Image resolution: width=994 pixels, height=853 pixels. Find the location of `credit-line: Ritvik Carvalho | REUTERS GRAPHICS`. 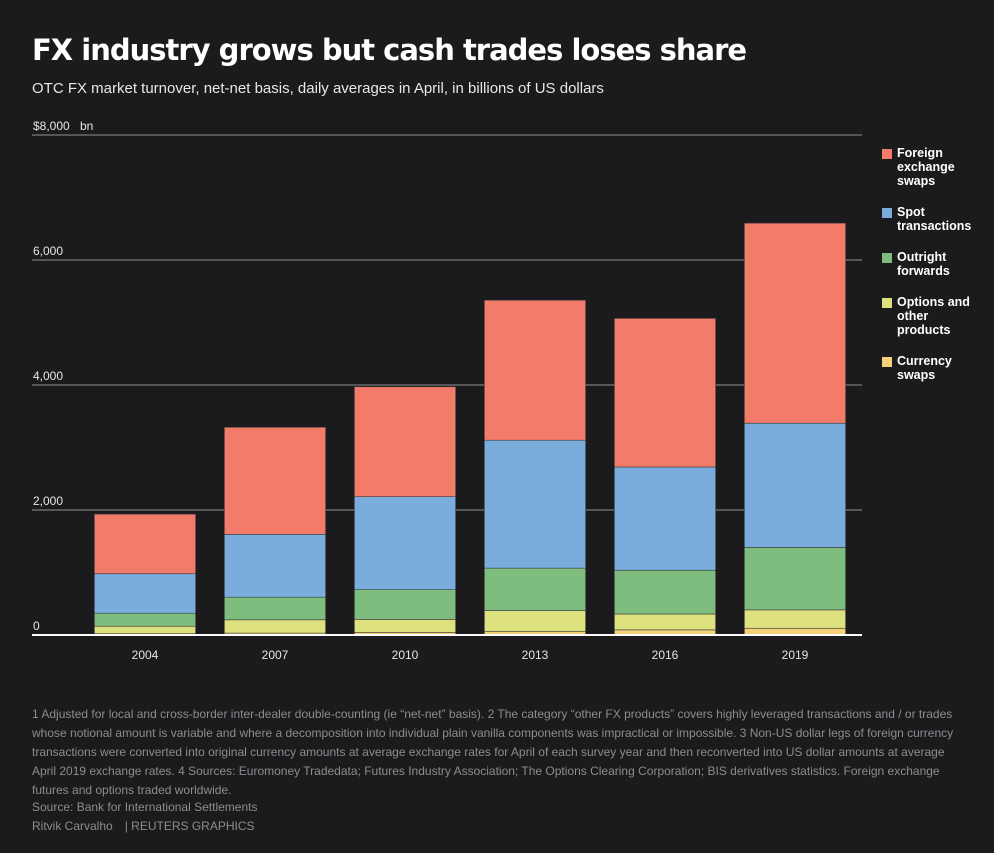

credit-line: Ritvik Carvalho | REUTERS GRAPHICS is located at coordinates (143, 826).